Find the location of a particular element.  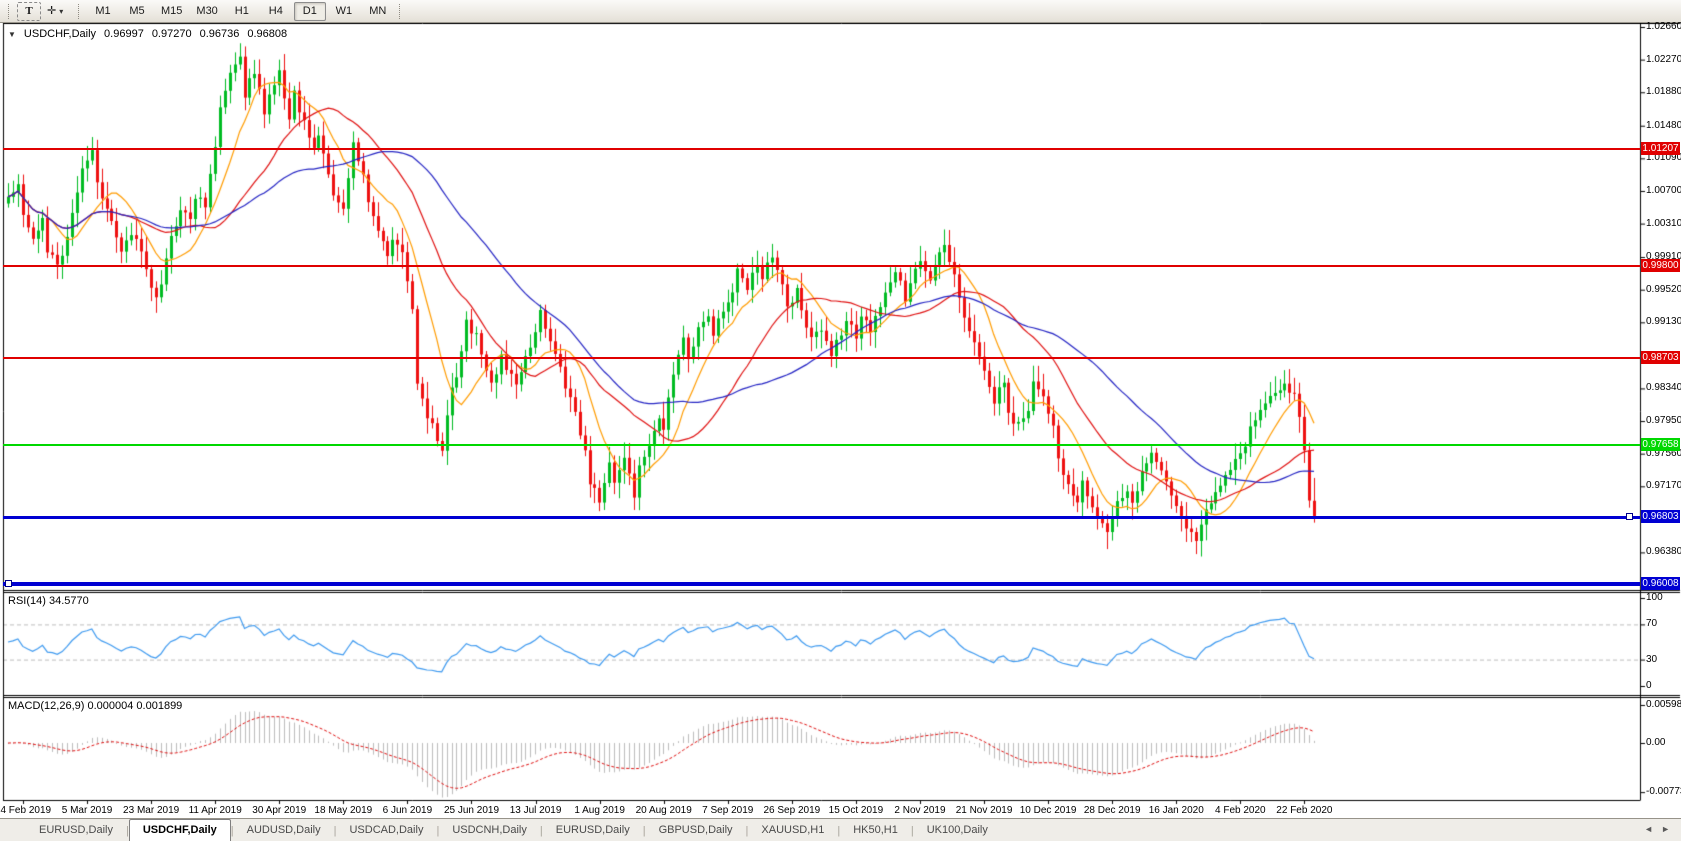

timeframe-button-d1: D1 is located at coordinates (309, 11).